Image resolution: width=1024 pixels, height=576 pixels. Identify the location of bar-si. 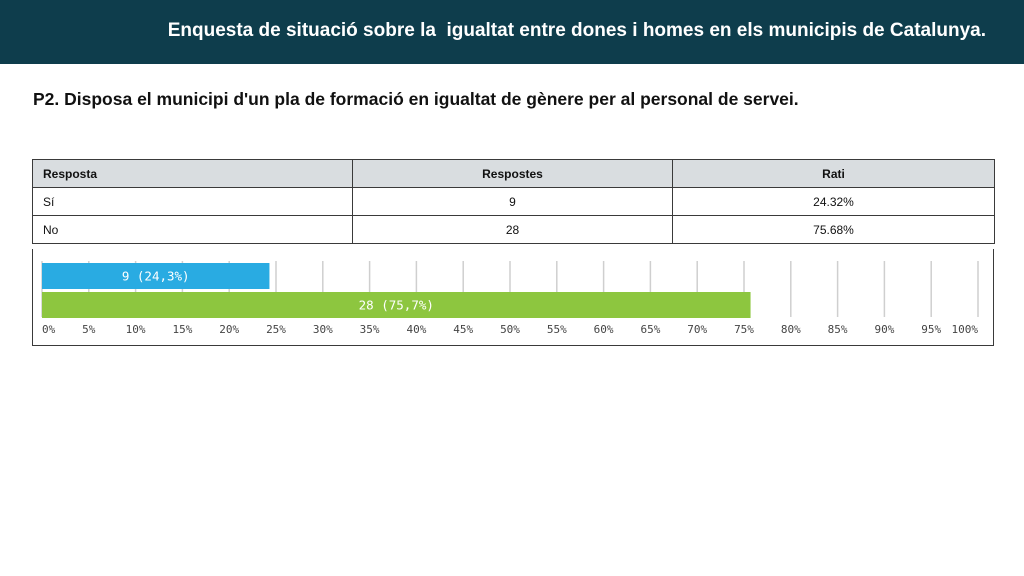
(156, 276).